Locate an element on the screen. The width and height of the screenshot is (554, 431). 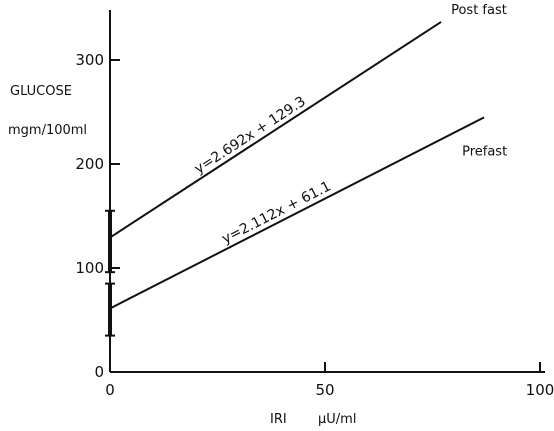
series-equation-label: y=2.112x + 61.1 is located at coordinates (276, 212).